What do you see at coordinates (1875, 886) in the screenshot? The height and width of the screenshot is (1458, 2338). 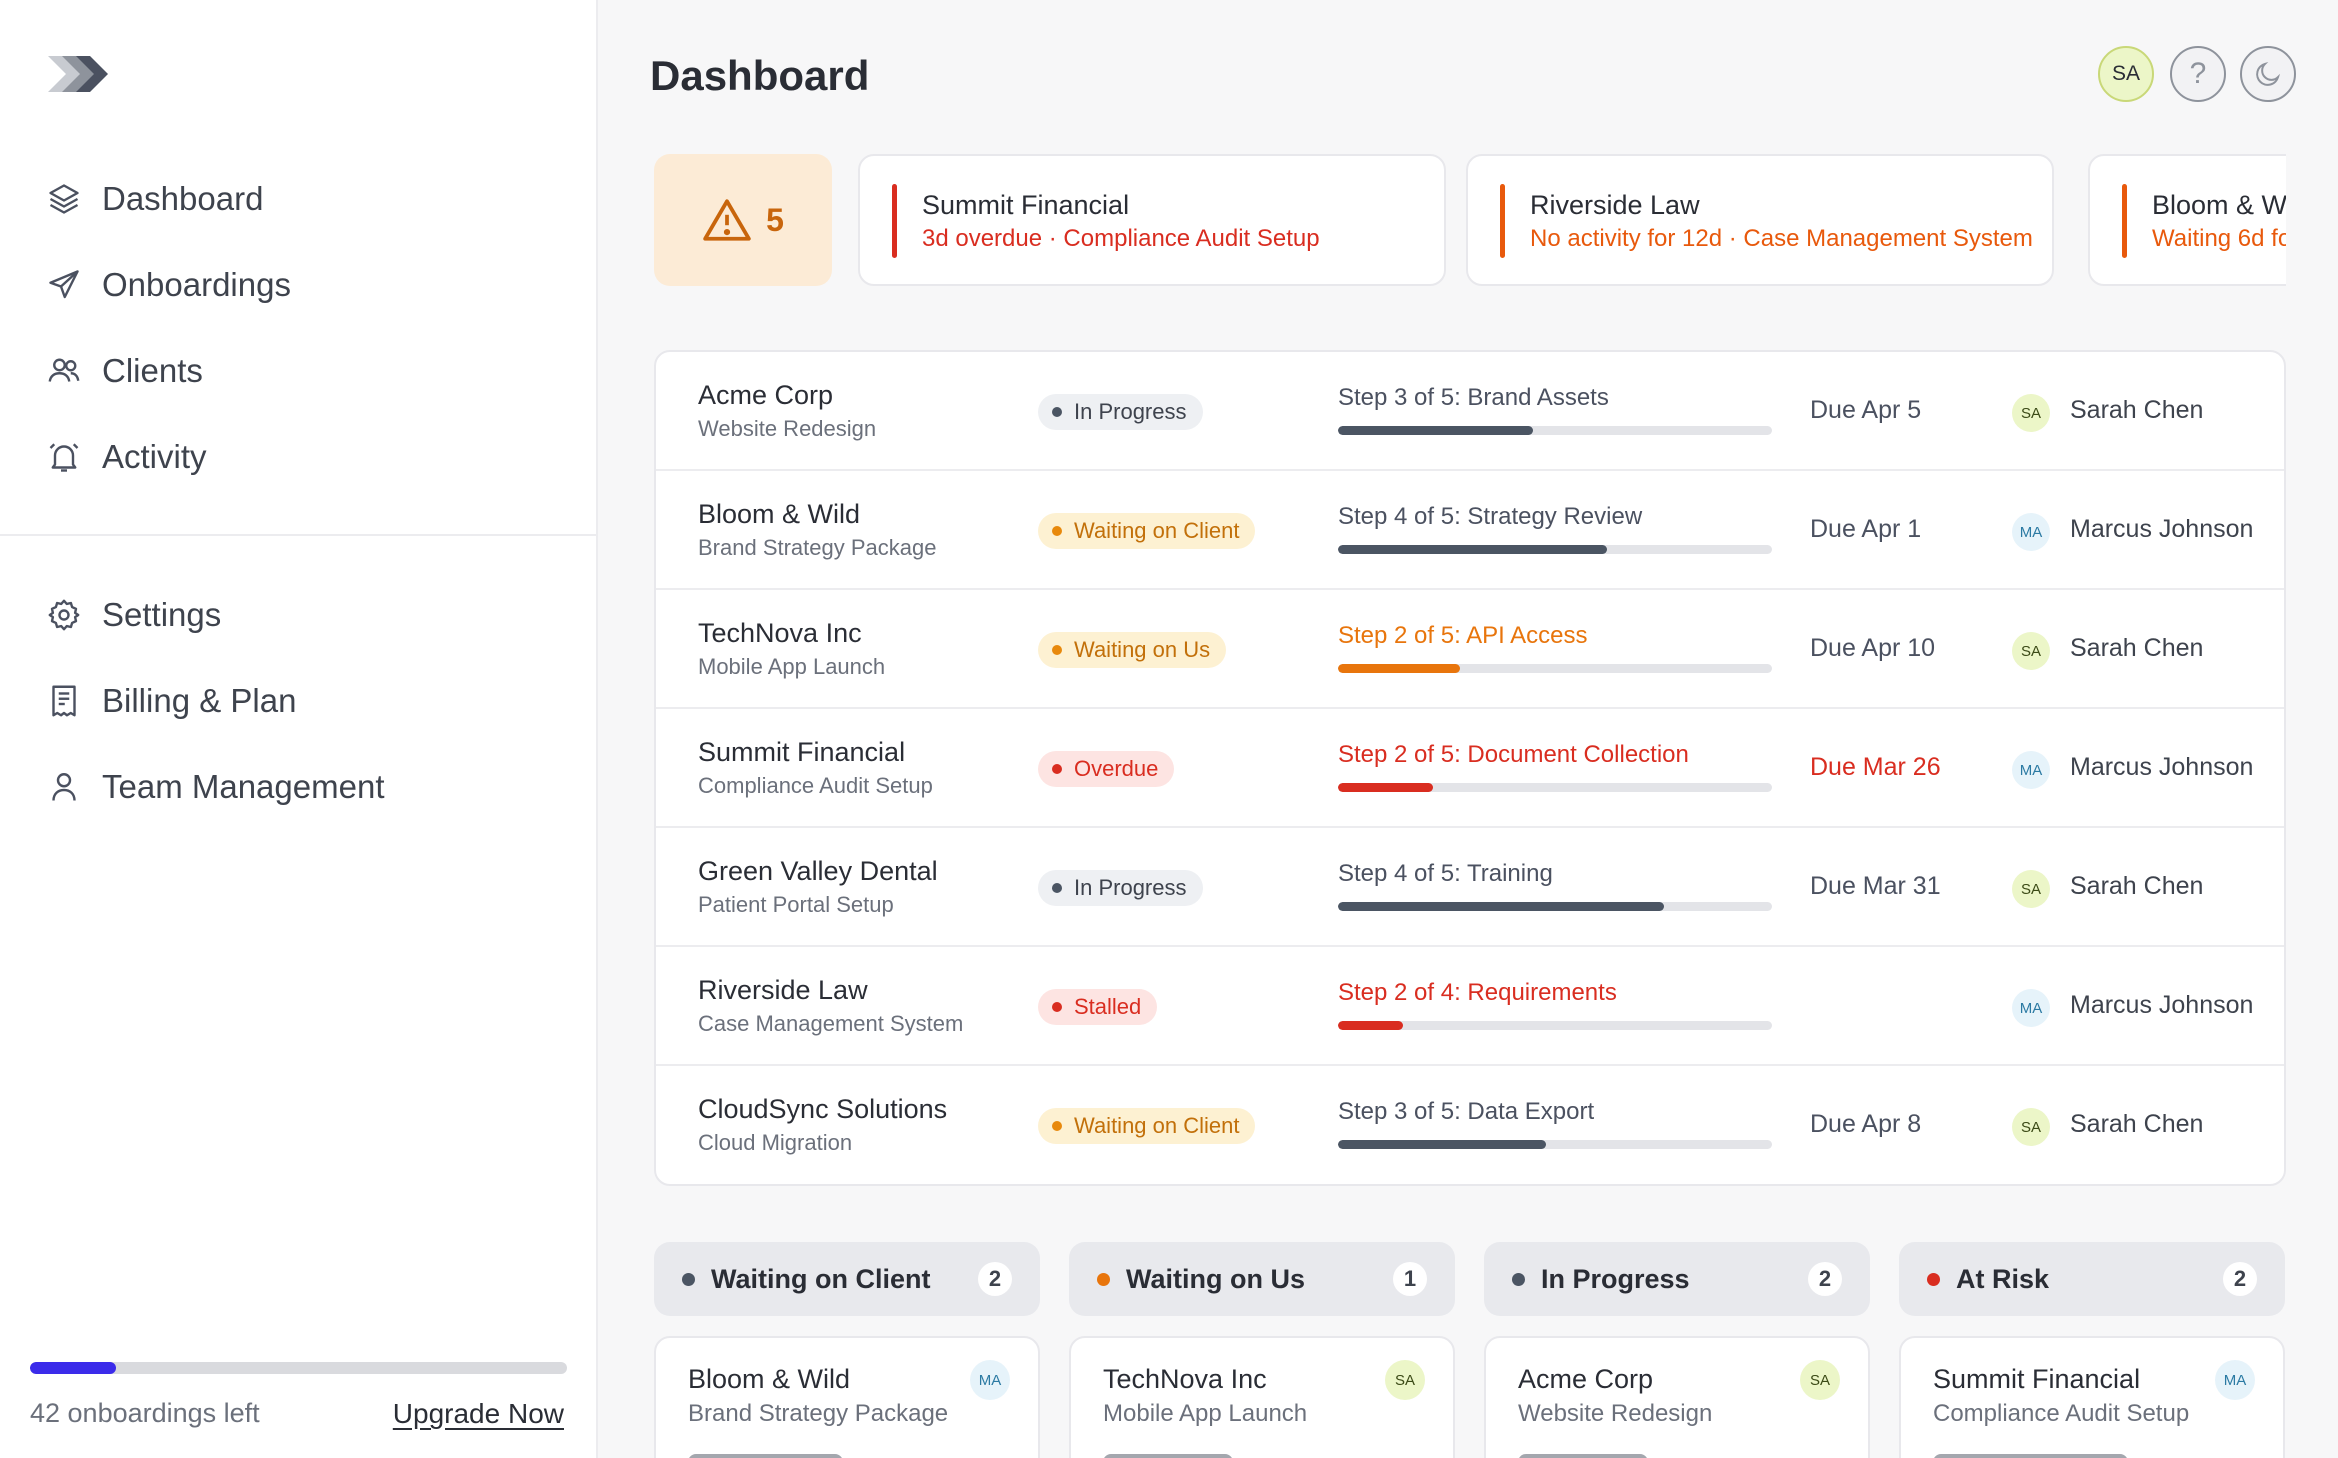 I see `due-date: Due Mar 31` at bounding box center [1875, 886].